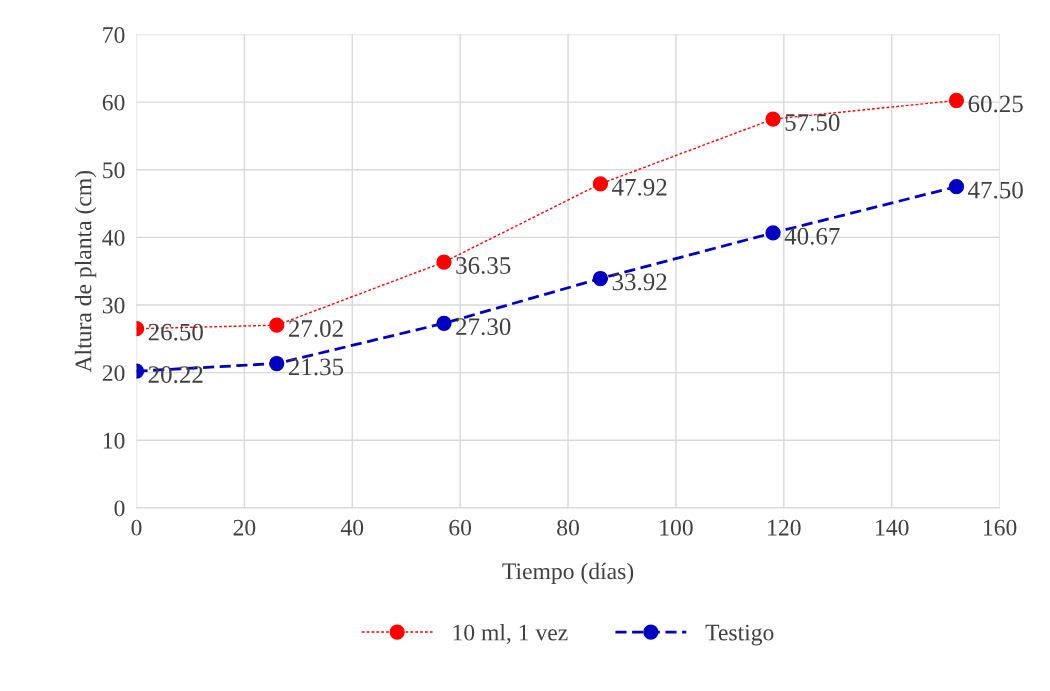  I want to click on x-tick-label: 80, so click(568, 527).